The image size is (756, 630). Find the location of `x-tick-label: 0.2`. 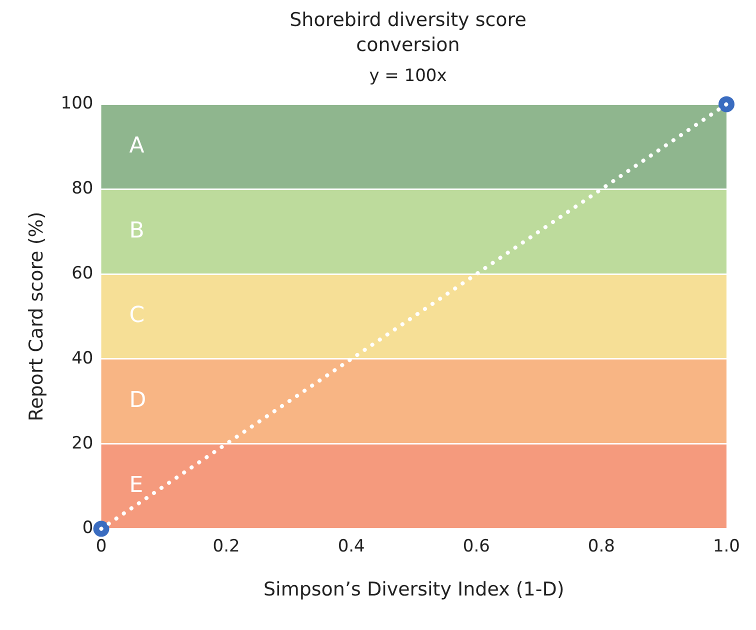

x-tick-label: 0.2 is located at coordinates (226, 546).